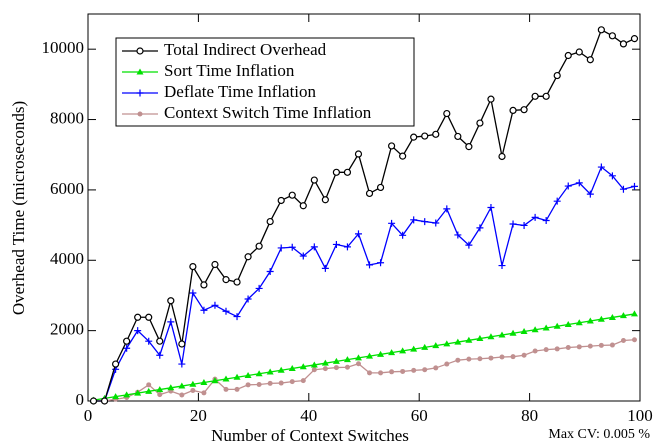  I want to click on legend-label: Sort Time Inflation, so click(229, 70).